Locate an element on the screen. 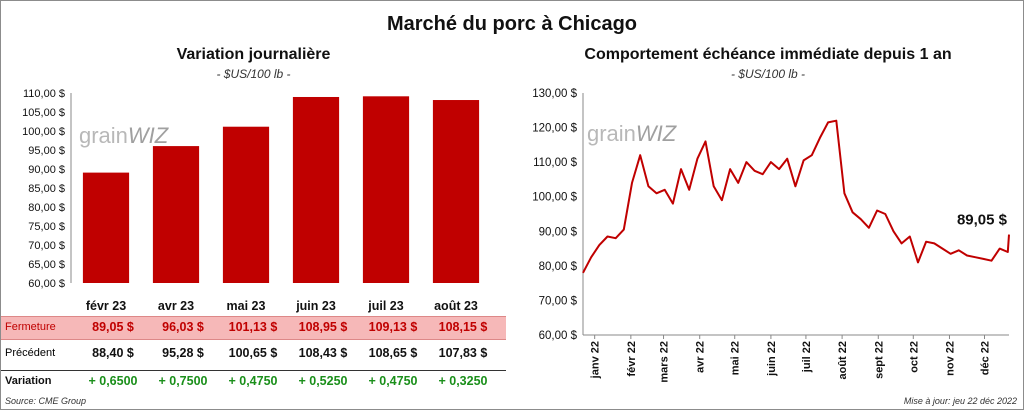 The image size is (1024, 410). row-label-variation: Variation is located at coordinates (28, 381).